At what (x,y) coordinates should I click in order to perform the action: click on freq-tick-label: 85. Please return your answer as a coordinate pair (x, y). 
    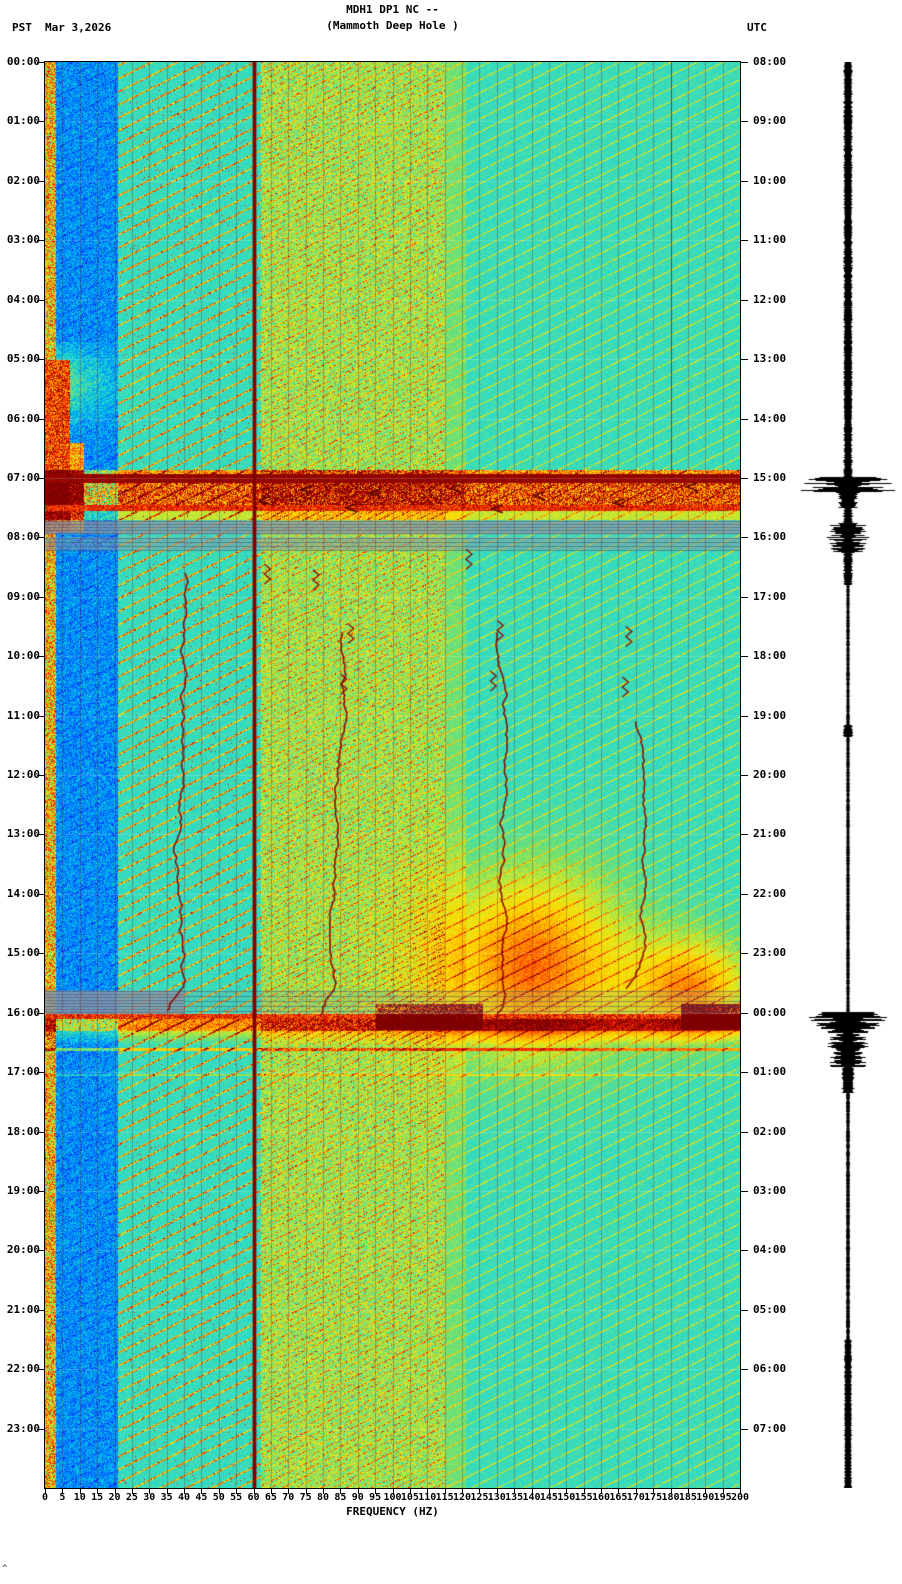
    Looking at the image, I should click on (340, 1497).